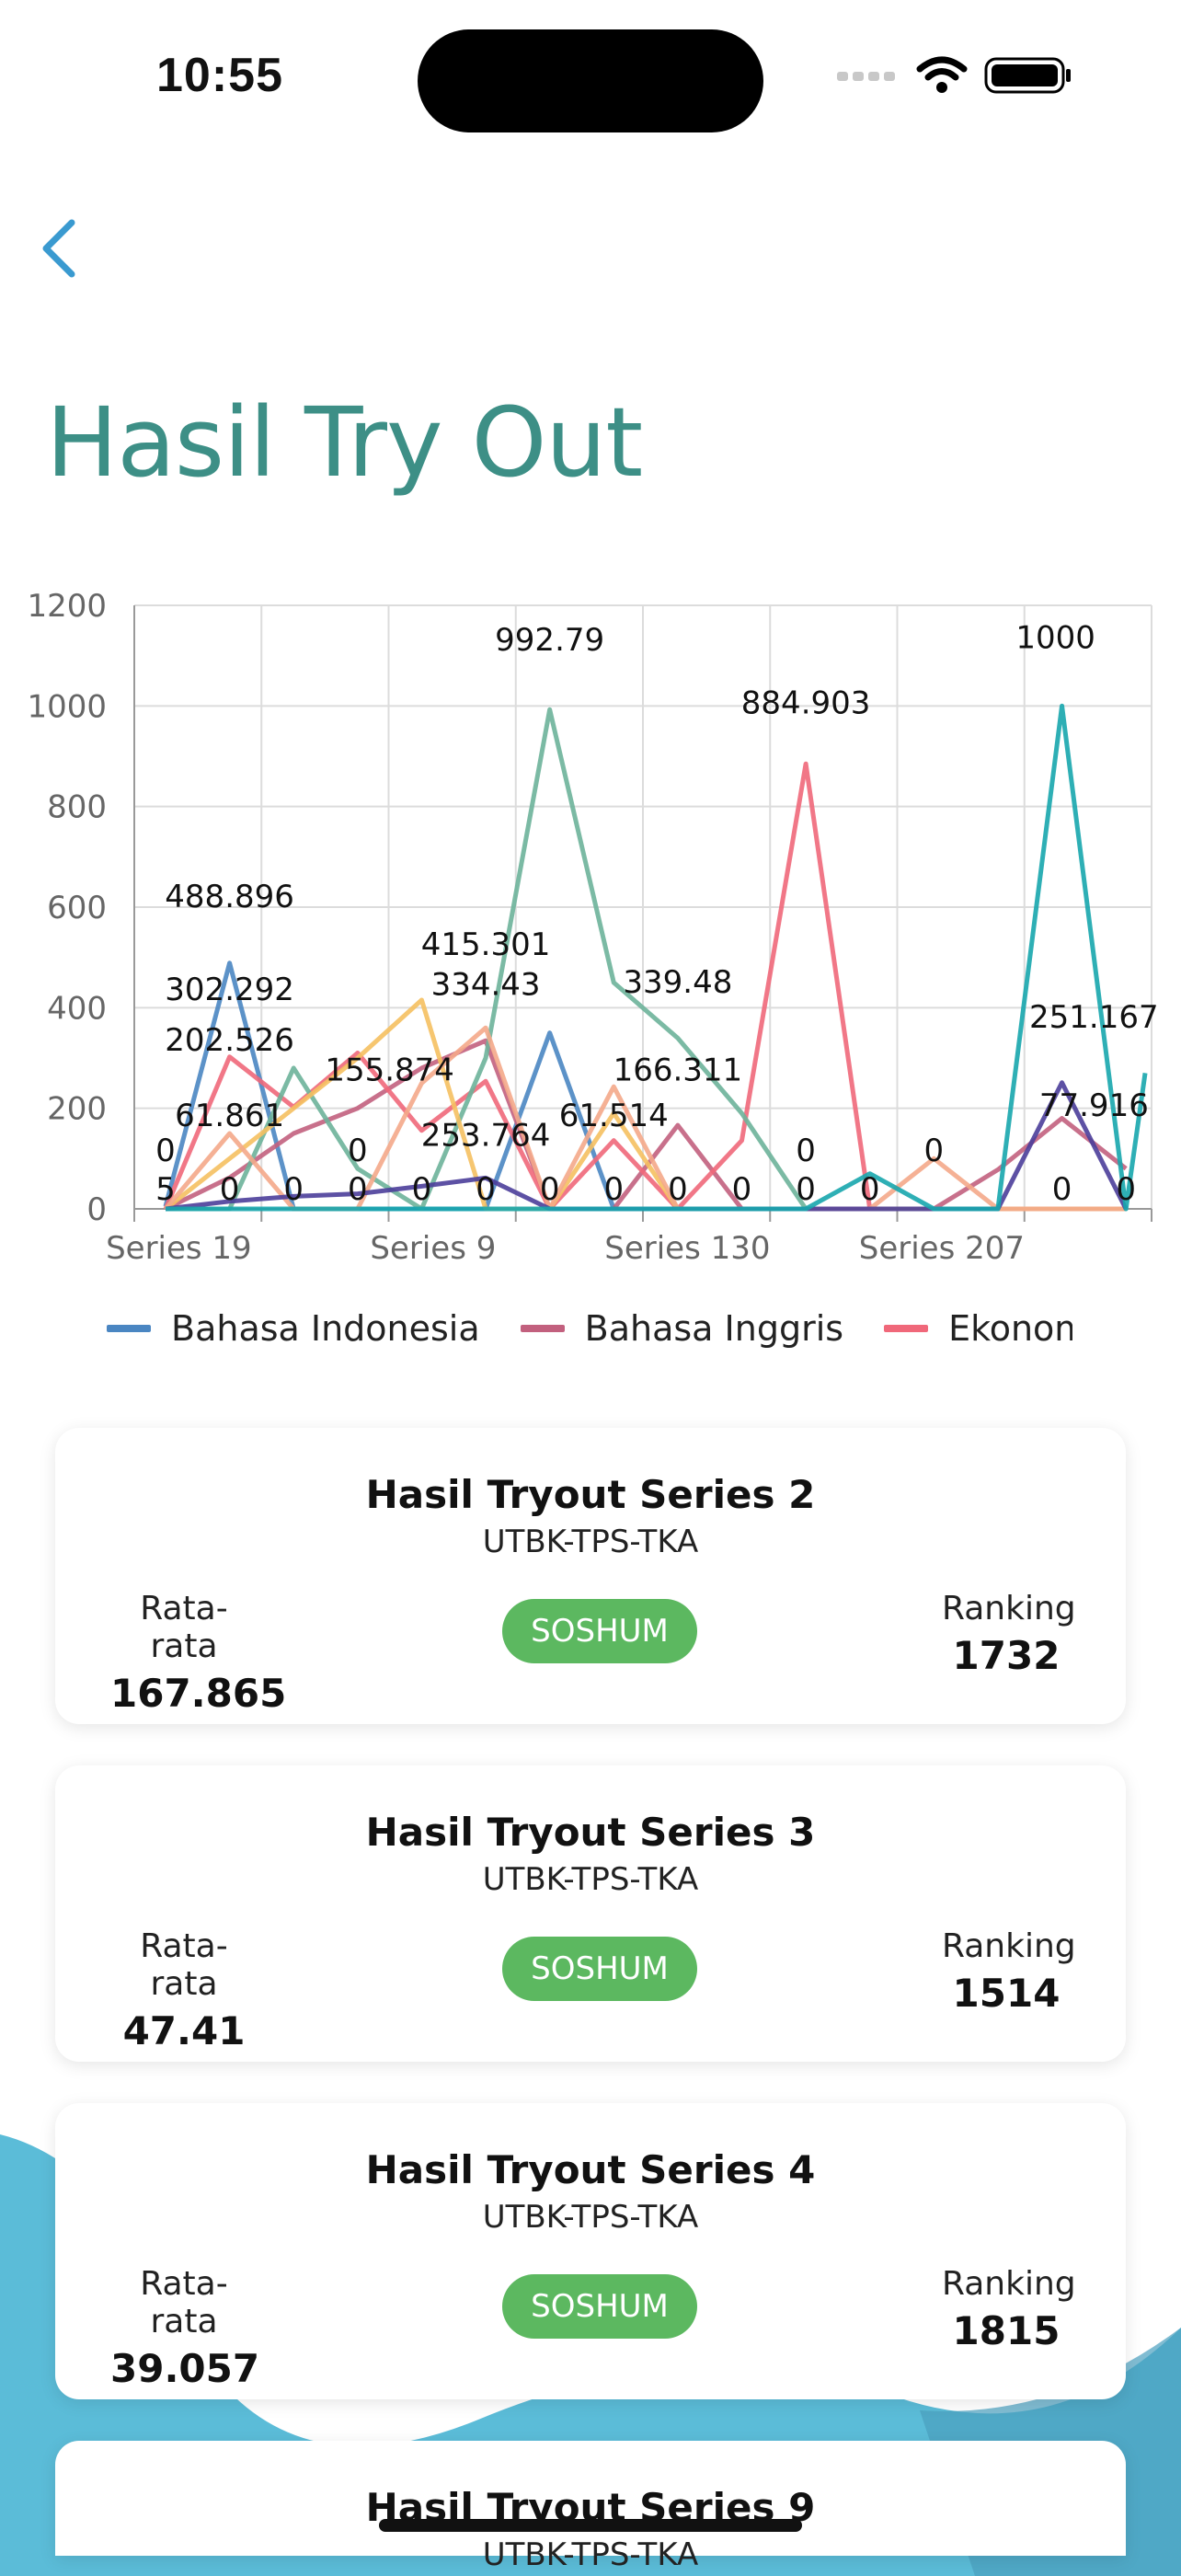  What do you see at coordinates (590, 2169) in the screenshot?
I see `card-title: Hasil Tryout Series 4` at bounding box center [590, 2169].